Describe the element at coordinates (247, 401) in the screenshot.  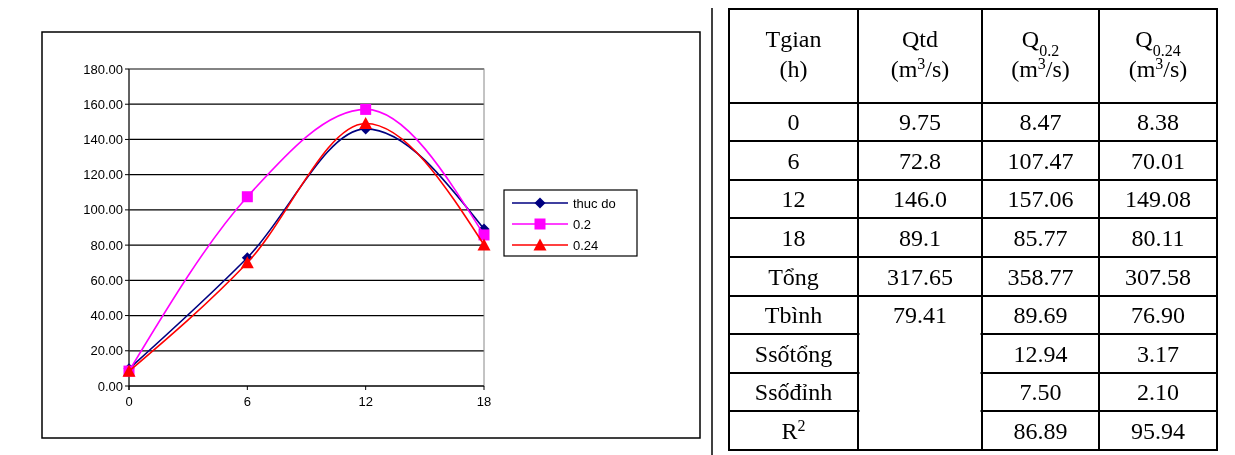
I see `x-tick-label: 6` at that location.